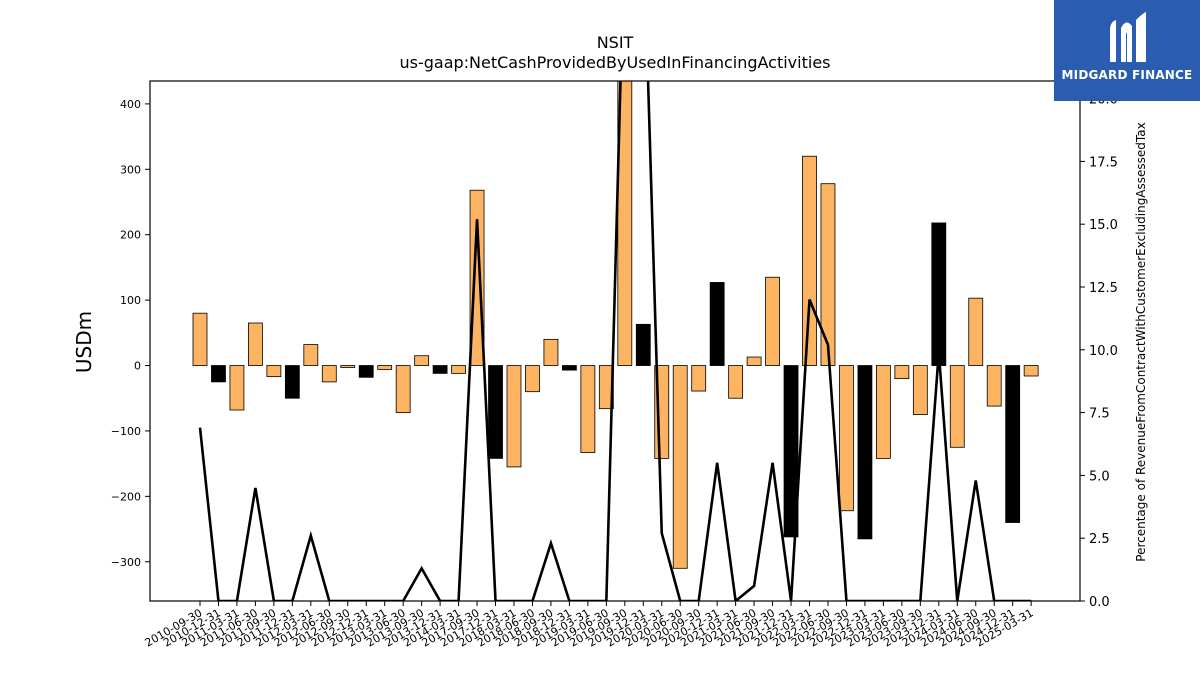 The image size is (1200, 675). What do you see at coordinates (130, 169) in the screenshot?
I see `left-tick-label: 300` at bounding box center [130, 169].